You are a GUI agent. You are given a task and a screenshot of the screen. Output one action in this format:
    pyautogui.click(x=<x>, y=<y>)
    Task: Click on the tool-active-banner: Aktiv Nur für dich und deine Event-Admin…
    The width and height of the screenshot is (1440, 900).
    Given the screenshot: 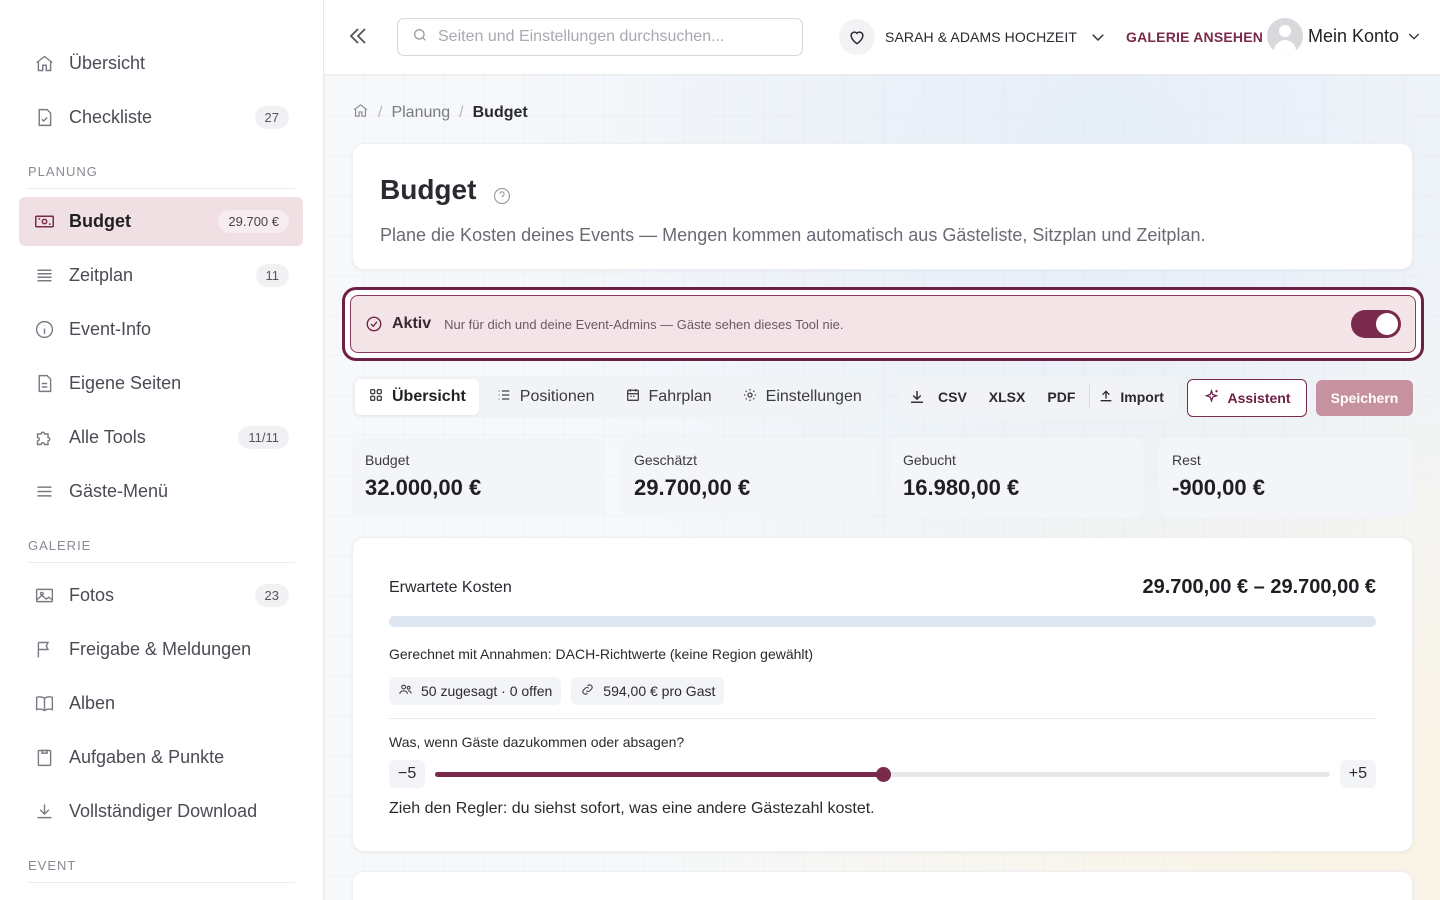 What is the action you would take?
    pyautogui.click(x=883, y=324)
    